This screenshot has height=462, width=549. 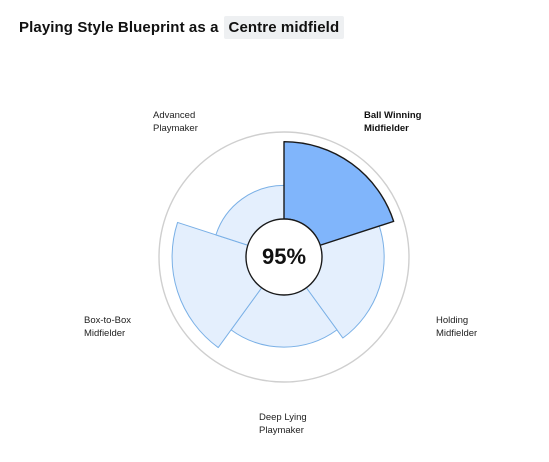 What do you see at coordinates (119, 27) in the screenshot?
I see `page-title-text: Playing Style Blueprint as a` at bounding box center [119, 27].